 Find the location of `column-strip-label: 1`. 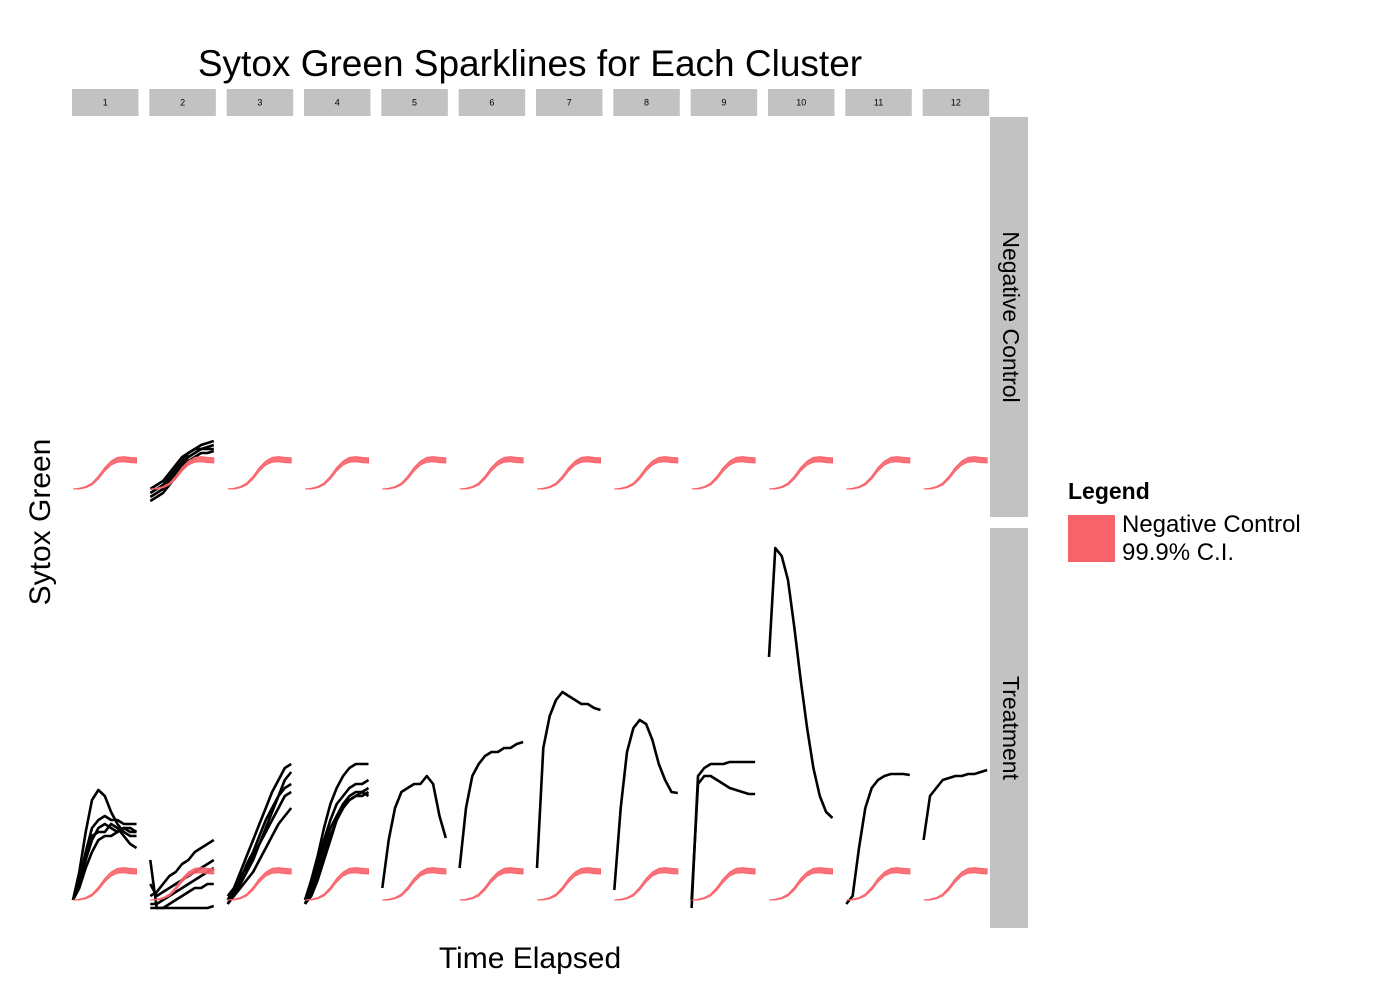

column-strip-label: 1 is located at coordinates (105, 102).